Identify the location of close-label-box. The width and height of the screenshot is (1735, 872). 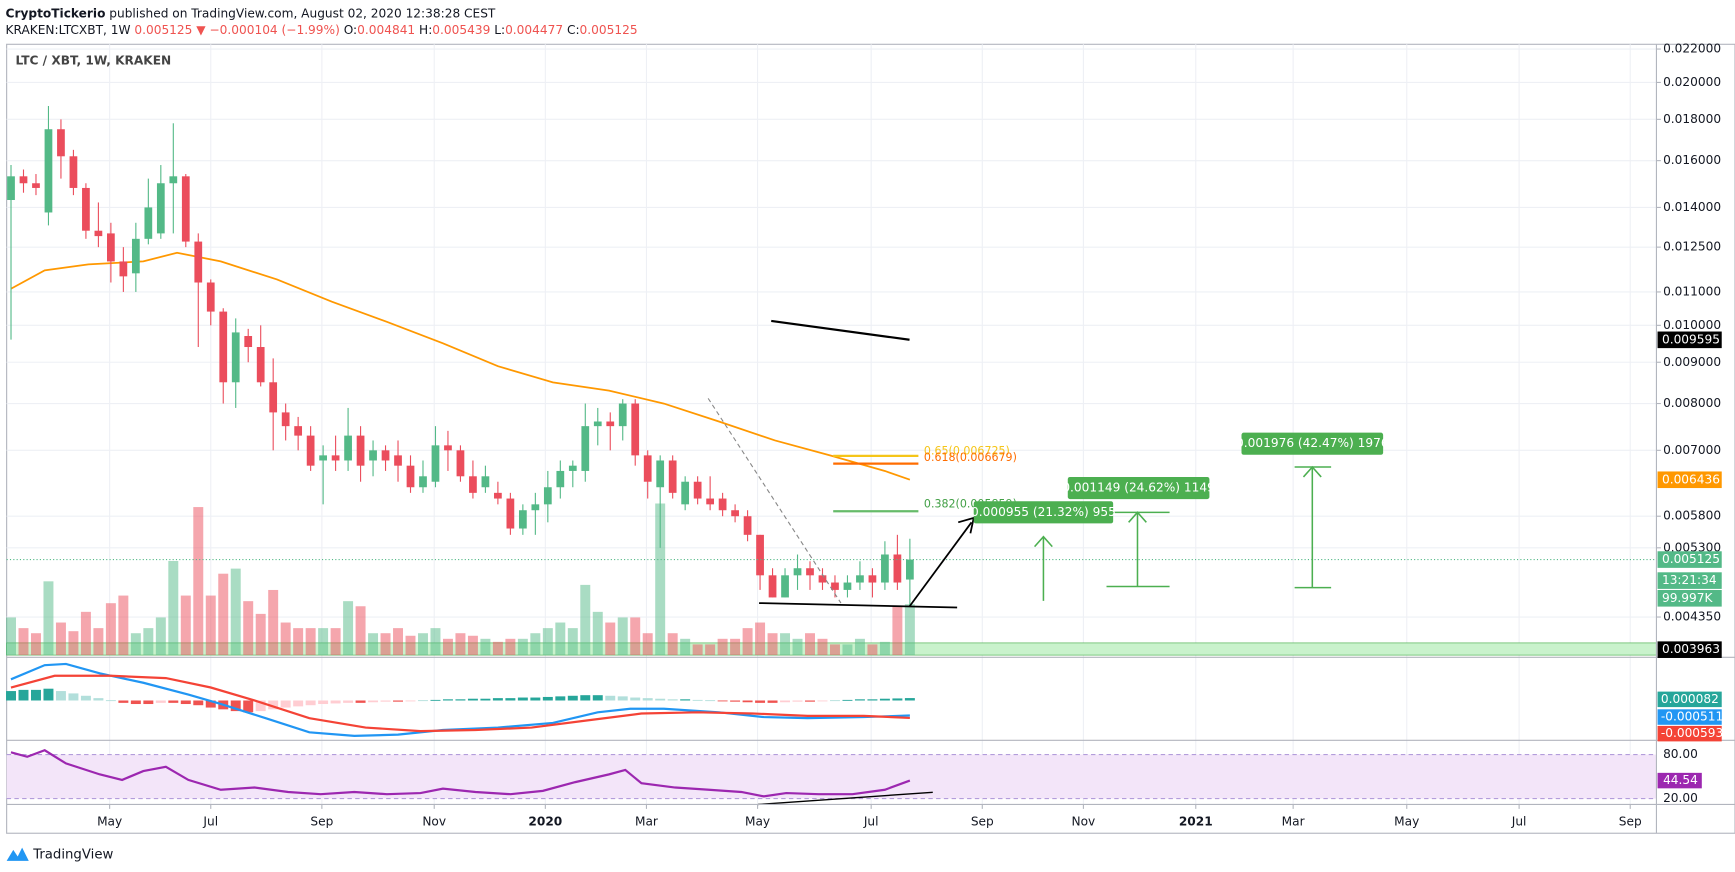
(1689, 559).